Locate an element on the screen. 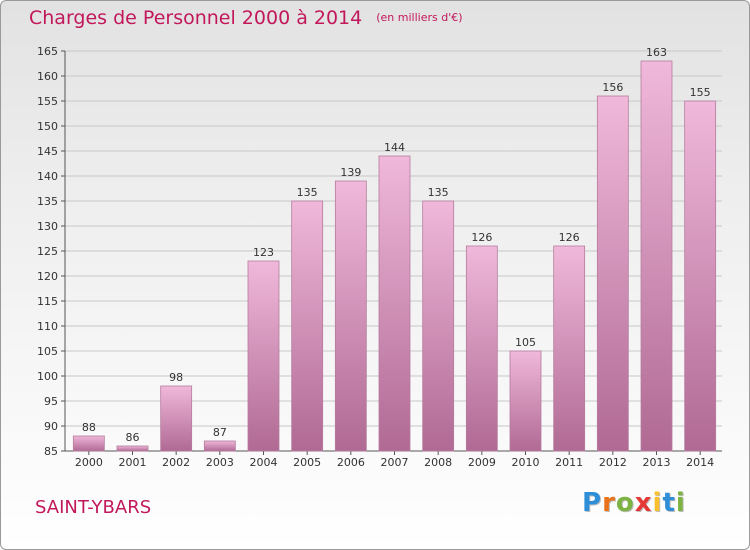  unit-note: (en milliers d'€) is located at coordinates (419, 17).